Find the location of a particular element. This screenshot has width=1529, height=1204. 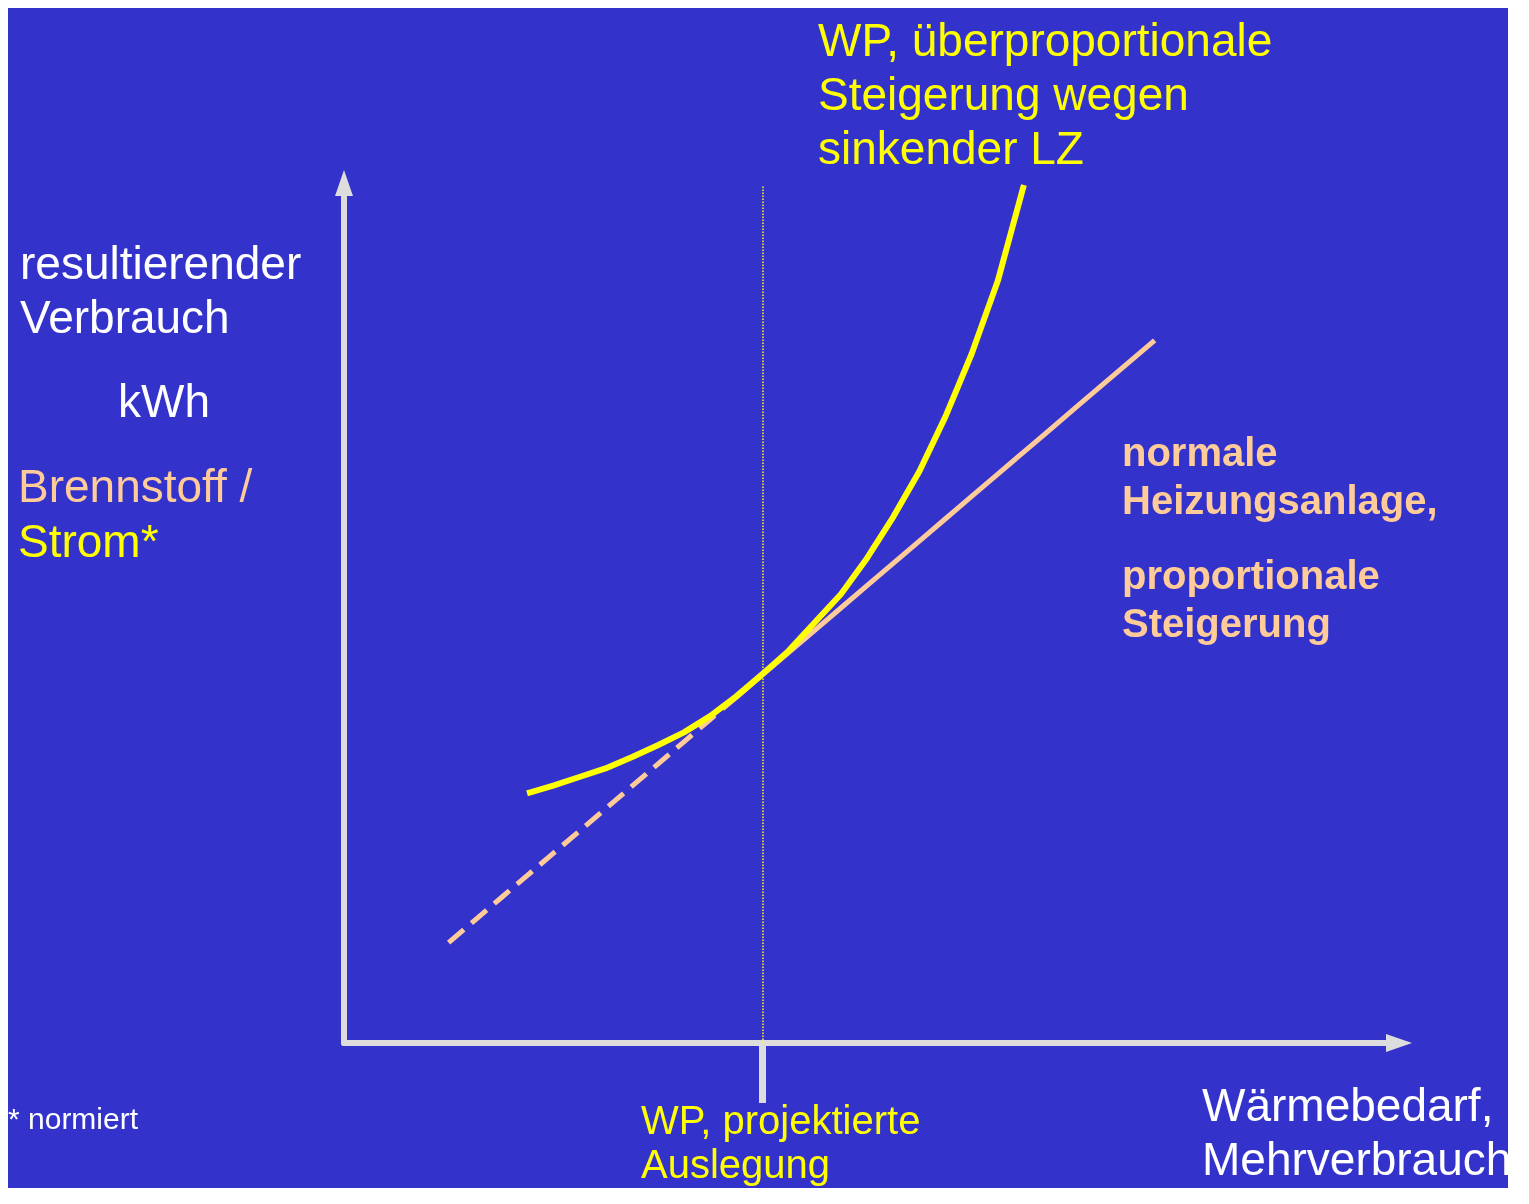

x-axis-title: Wärmebedarf, Mehrverbrauch is located at coordinates (1357, 1132).